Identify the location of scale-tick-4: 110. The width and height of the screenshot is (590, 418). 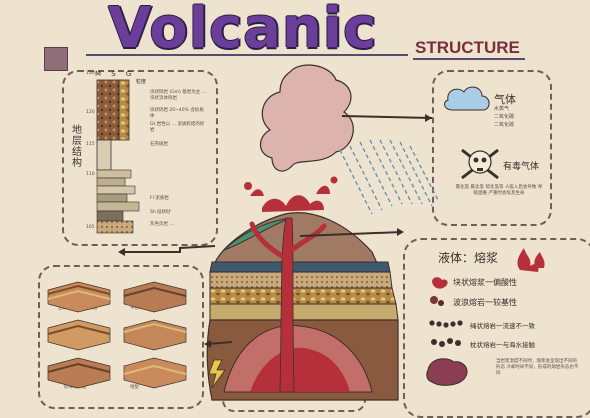
(90, 174).